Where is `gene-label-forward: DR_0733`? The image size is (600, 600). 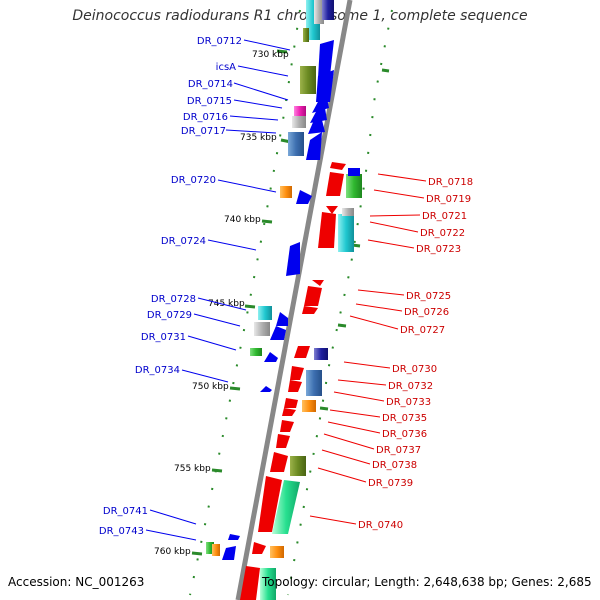 gene-label-forward: DR_0733 is located at coordinates (408, 402).